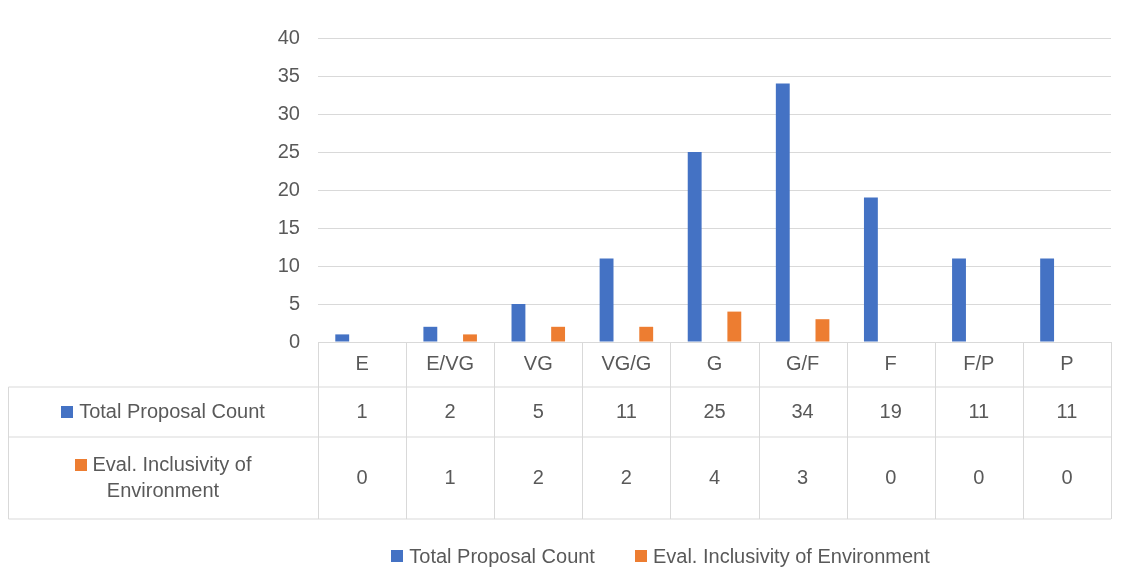 This screenshot has width=1121, height=587. Describe the element at coordinates (890, 363) in the screenshot. I see `x-tick-label: F` at that location.